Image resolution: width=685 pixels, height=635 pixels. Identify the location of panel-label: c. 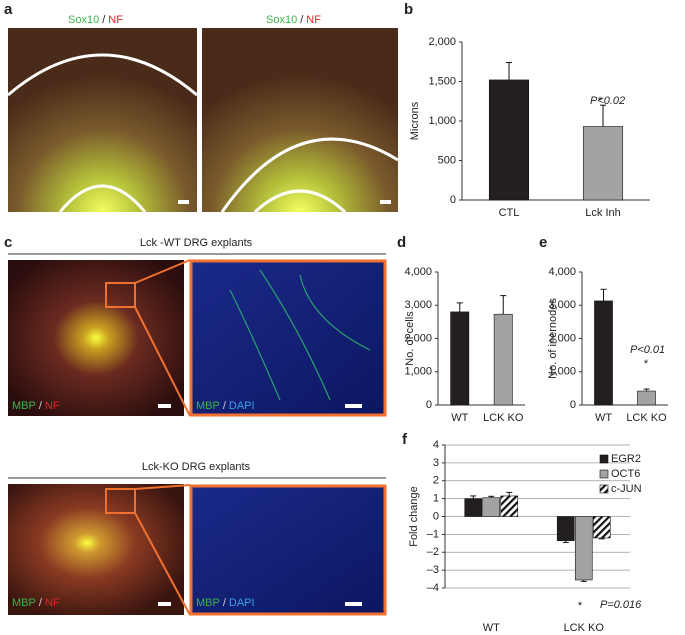
(8, 242).